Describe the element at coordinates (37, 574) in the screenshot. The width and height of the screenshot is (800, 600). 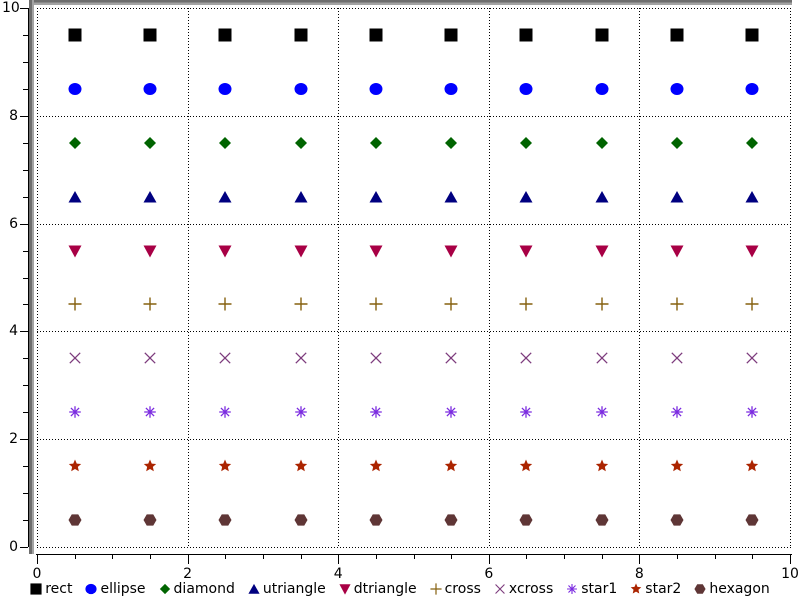
I see `x-tick-label: 0` at that location.